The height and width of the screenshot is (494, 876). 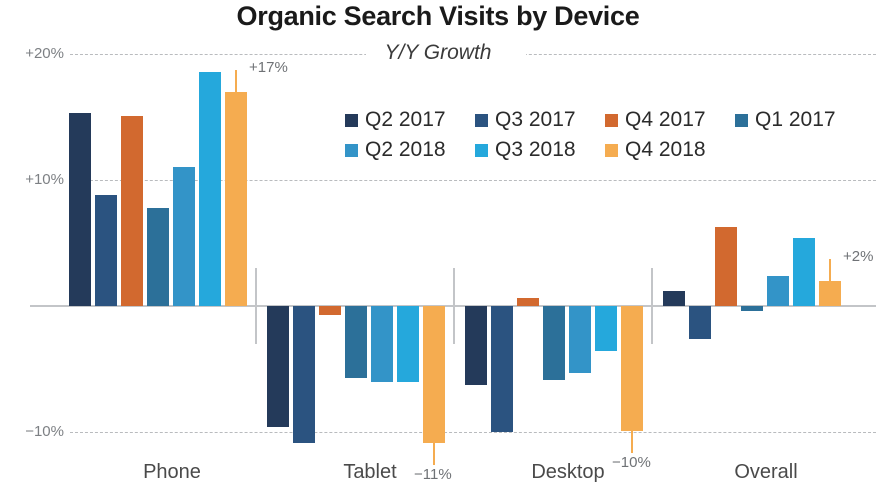 I want to click on category-label: Overall, so click(x=766, y=472).